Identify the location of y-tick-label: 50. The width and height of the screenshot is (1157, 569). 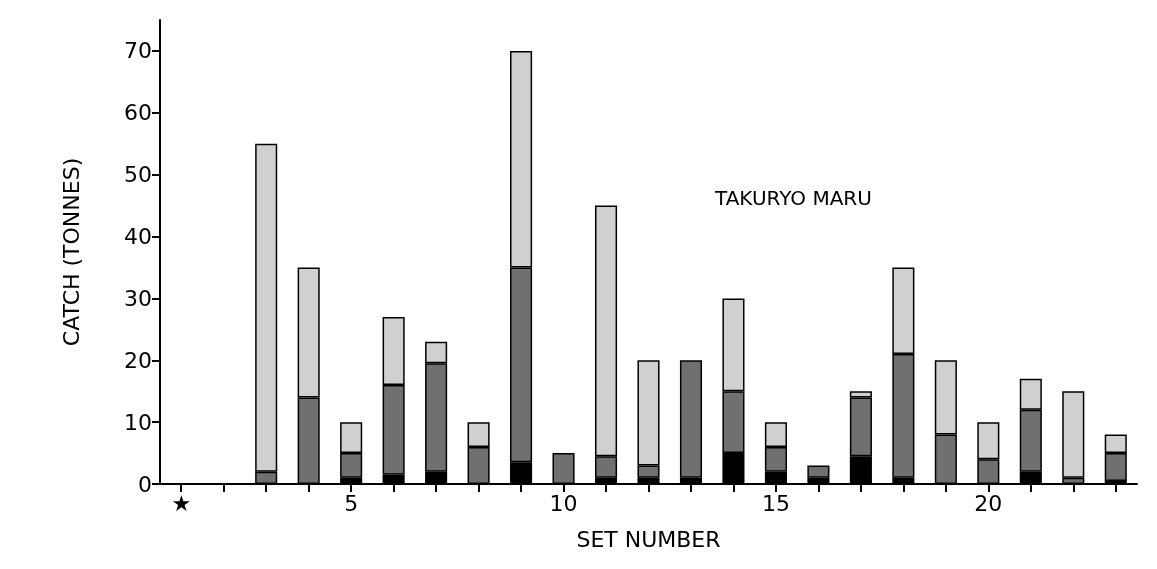
(138, 175).